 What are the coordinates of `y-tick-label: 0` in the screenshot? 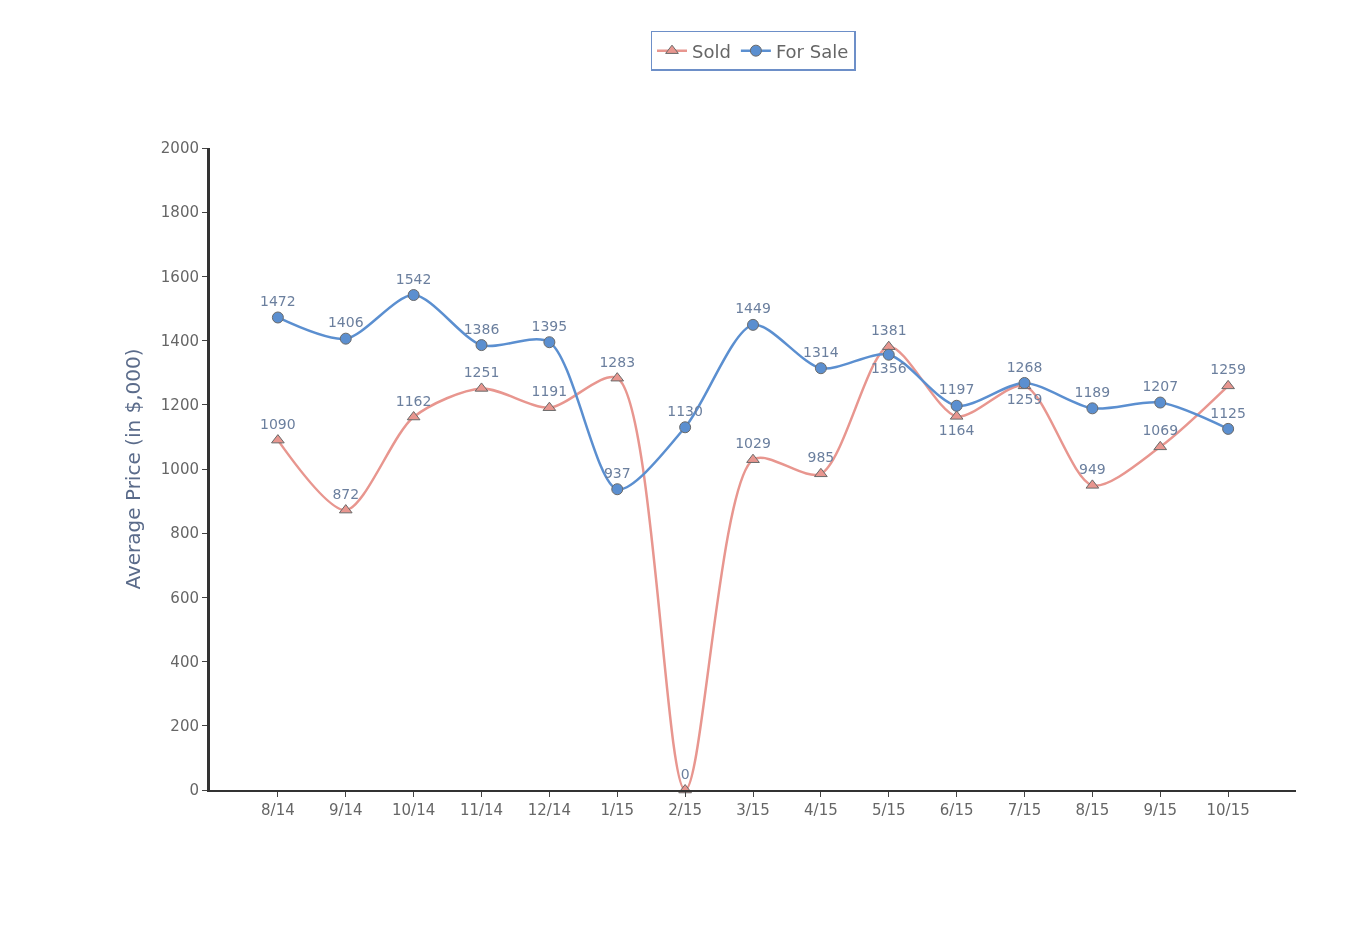 It's located at (194, 790).